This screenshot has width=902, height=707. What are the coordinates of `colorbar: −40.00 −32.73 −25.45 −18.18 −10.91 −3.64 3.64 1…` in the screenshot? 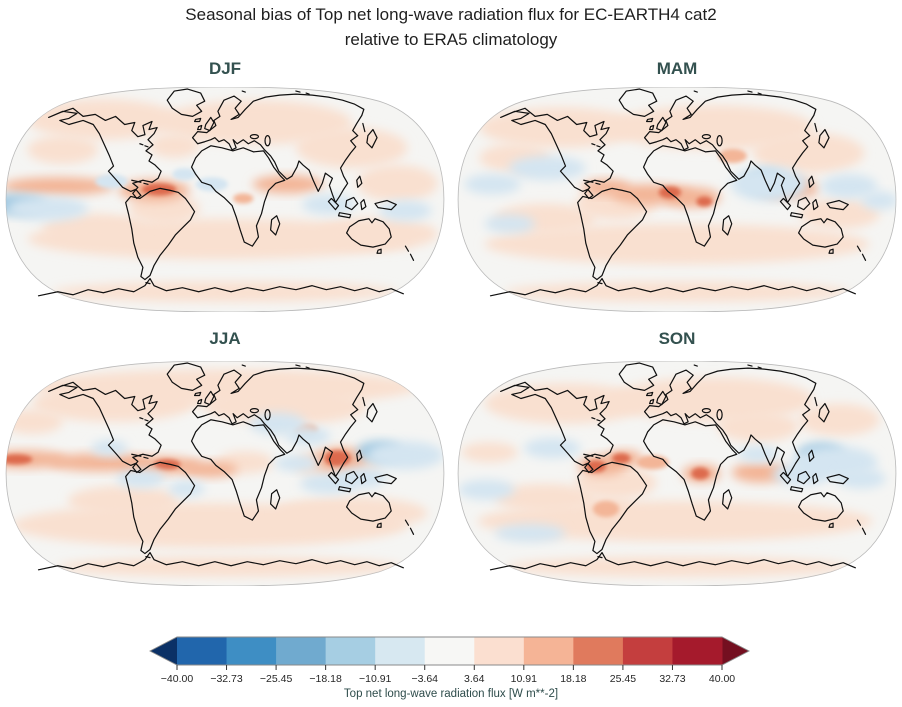 It's located at (451, 660).